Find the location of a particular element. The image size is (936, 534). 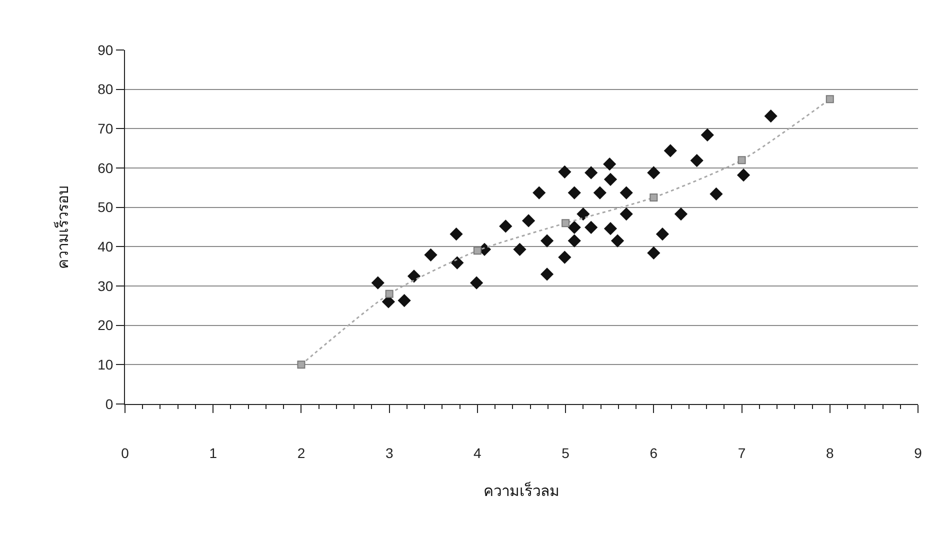

x-tick-label: 5 is located at coordinates (566, 452).